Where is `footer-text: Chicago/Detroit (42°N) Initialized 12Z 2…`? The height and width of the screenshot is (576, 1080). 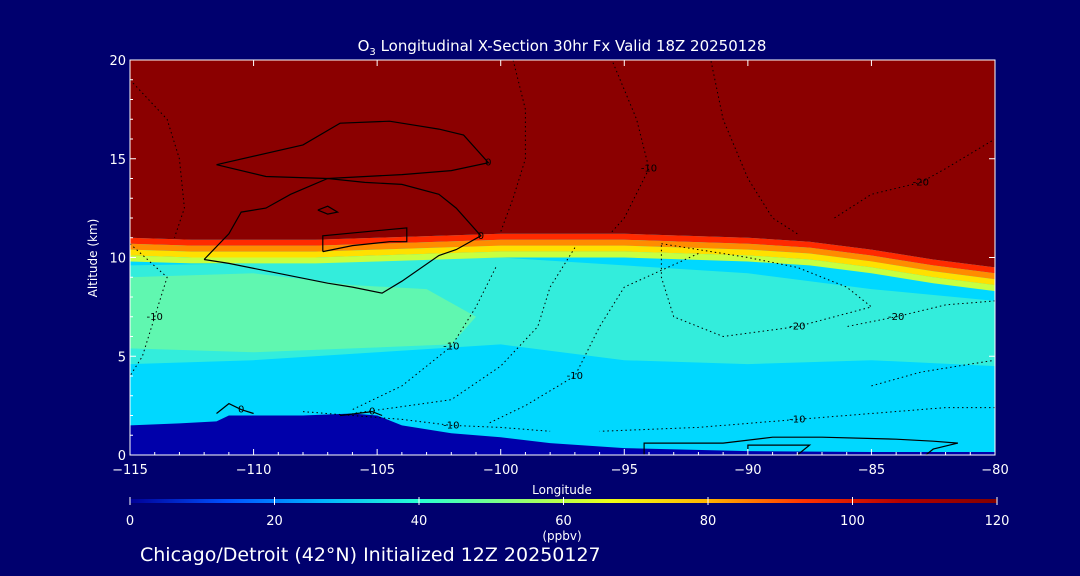 footer-text: Chicago/Detroit (42°N) Initialized 12Z 2… is located at coordinates (370, 555).